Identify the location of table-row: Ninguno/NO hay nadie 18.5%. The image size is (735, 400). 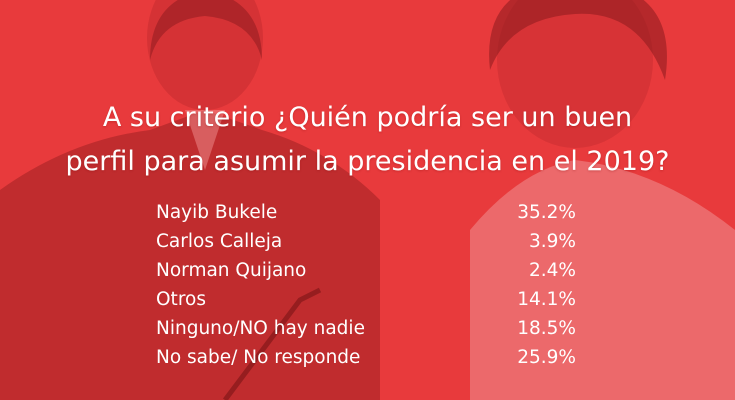
(367, 329).